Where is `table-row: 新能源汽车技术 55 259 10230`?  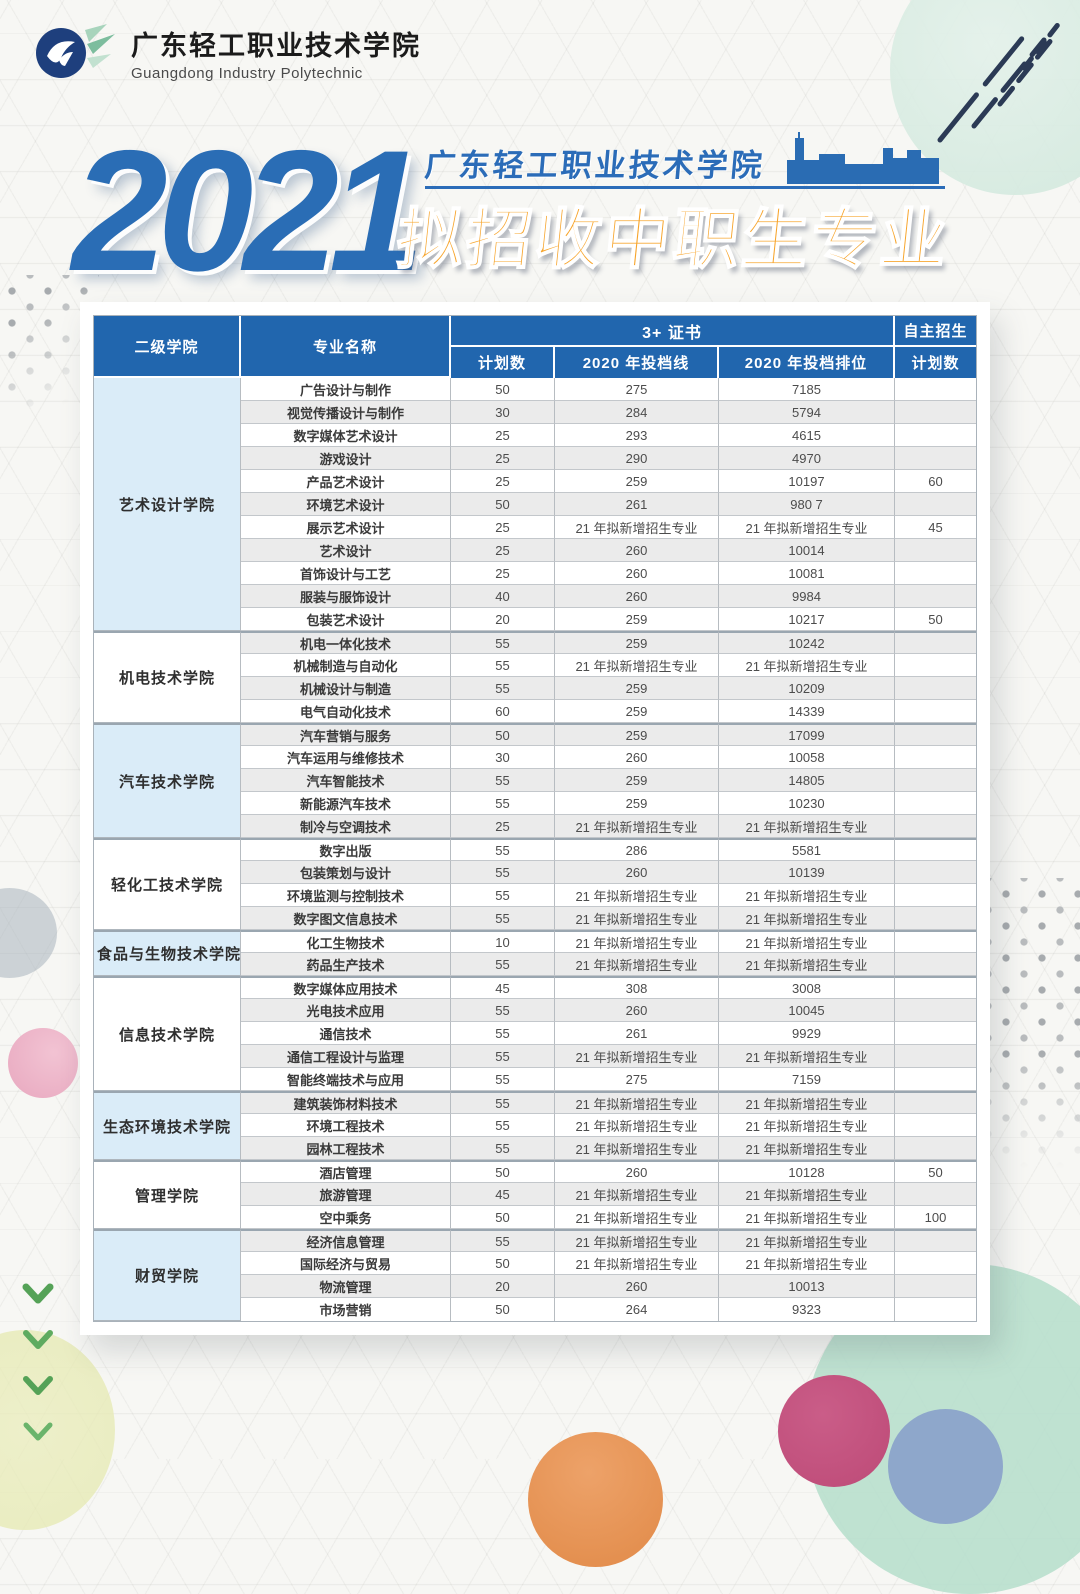
table-row: 新能源汽车技术 55 259 10230 is located at coordinates (535, 803).